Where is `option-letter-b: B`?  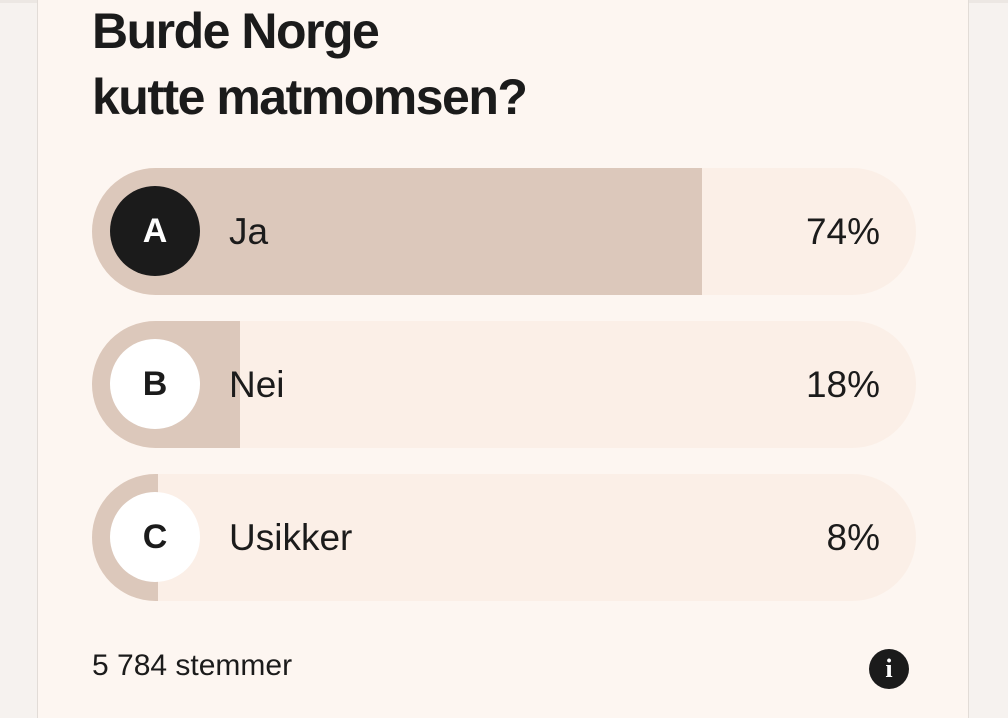
option-letter-b: B is located at coordinates (155, 384).